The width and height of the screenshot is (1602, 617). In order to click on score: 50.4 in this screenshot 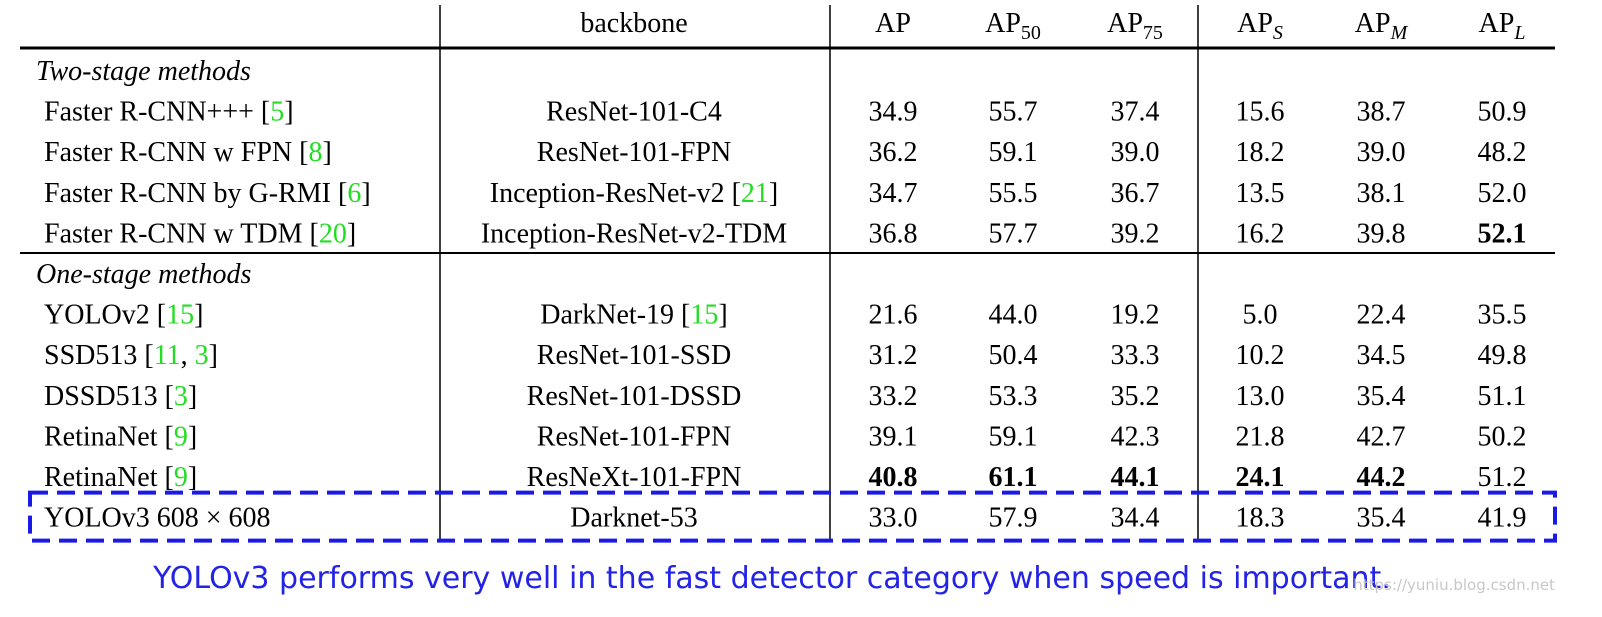, I will do `click(1013, 355)`.